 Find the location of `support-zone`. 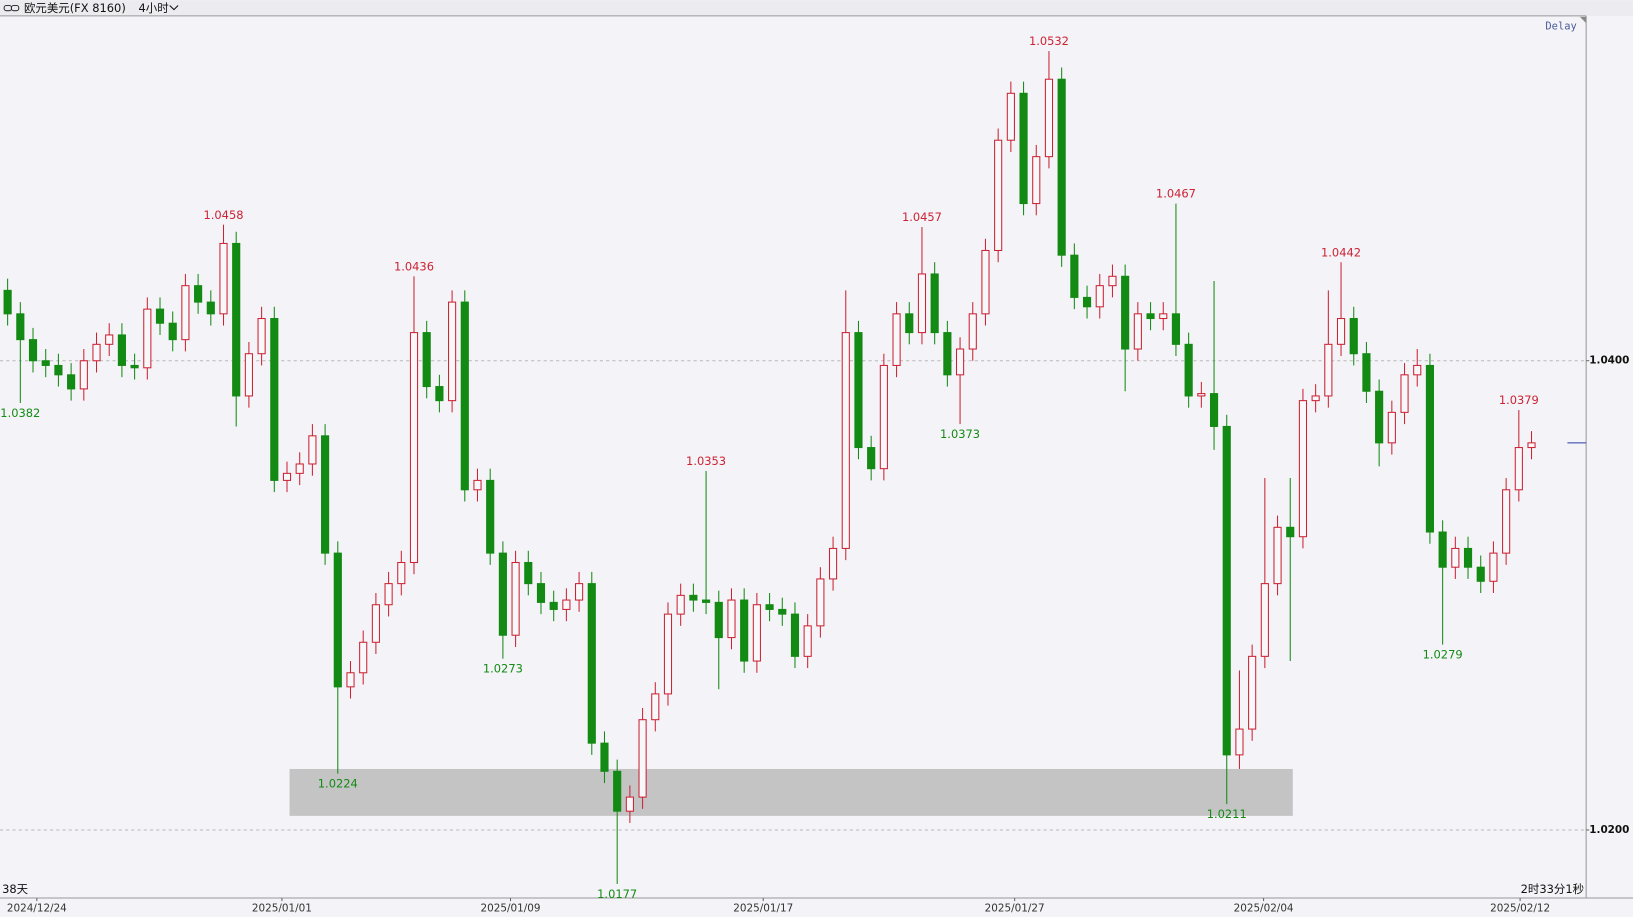

support-zone is located at coordinates (791, 792).